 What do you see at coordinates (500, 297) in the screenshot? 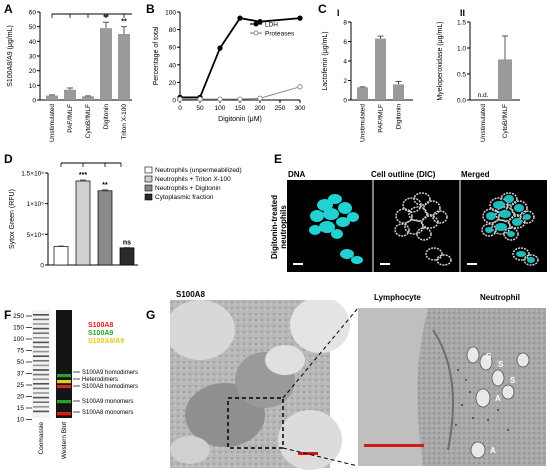
I see `label-neutrophil: Neutrophil` at bounding box center [500, 297].